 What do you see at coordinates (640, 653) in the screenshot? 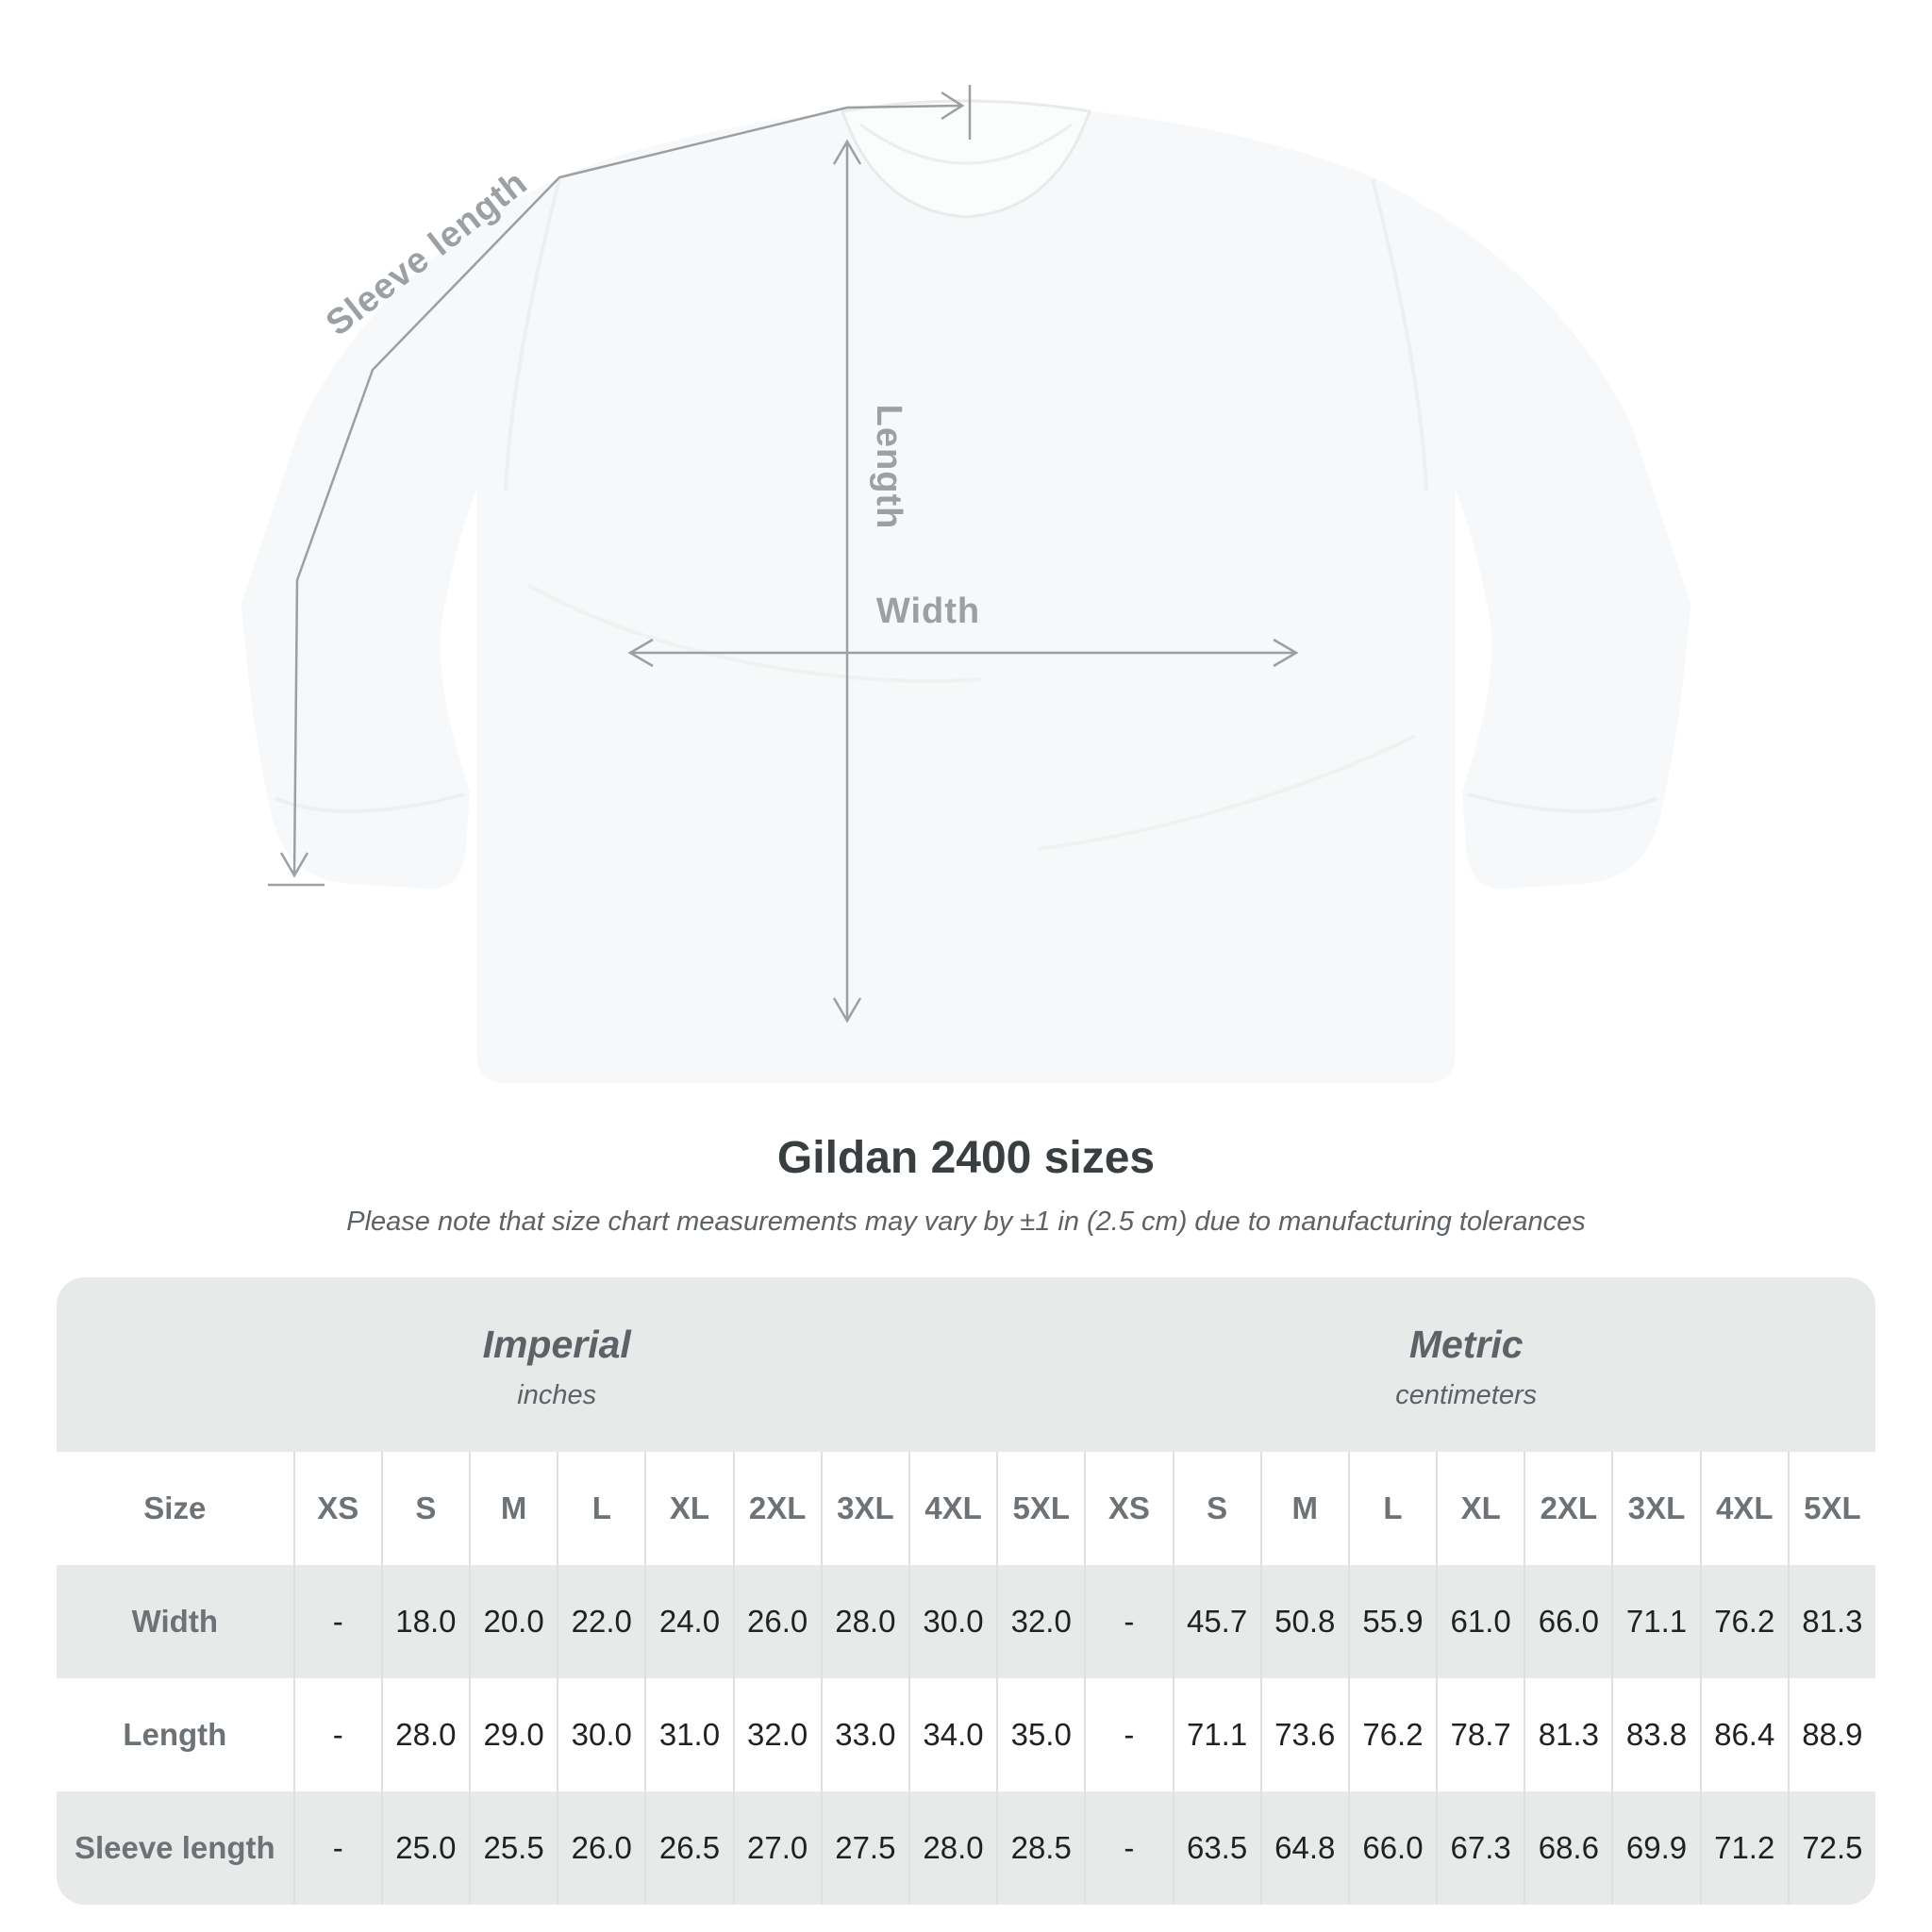
I see `arrow-left-icon` at bounding box center [640, 653].